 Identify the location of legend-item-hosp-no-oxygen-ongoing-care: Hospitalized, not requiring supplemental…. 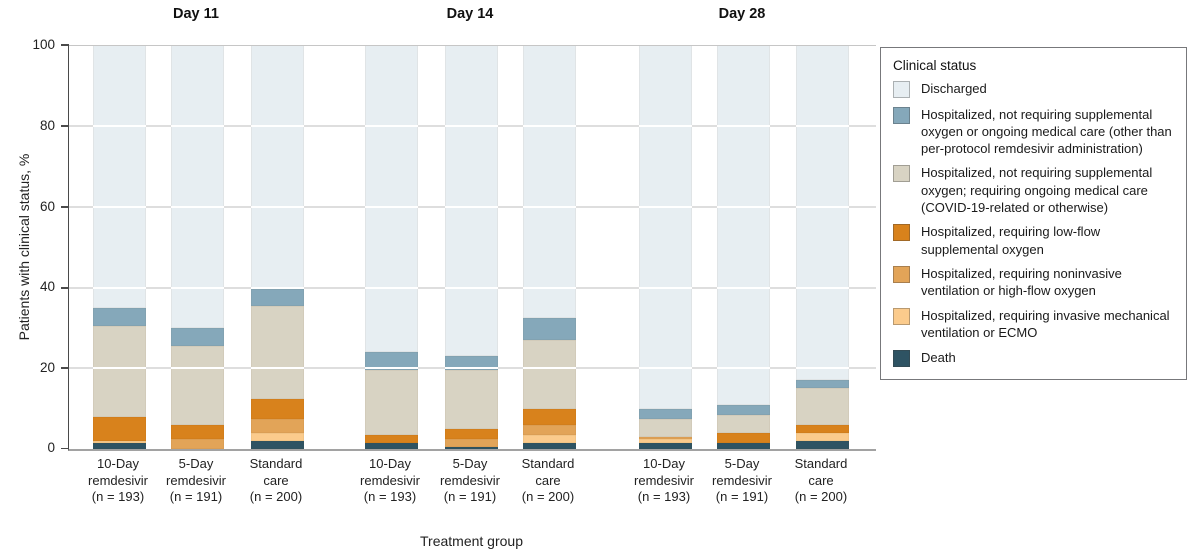
(1033, 189).